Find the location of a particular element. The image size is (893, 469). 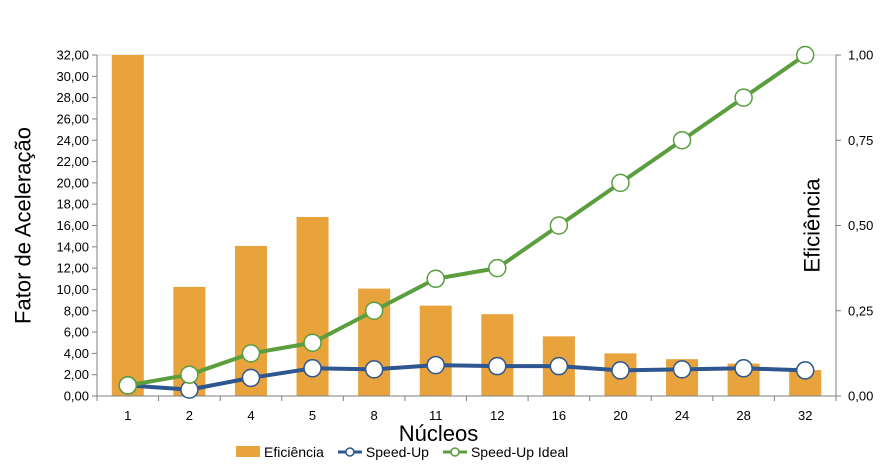

x-tick-label: 16 is located at coordinates (559, 415).